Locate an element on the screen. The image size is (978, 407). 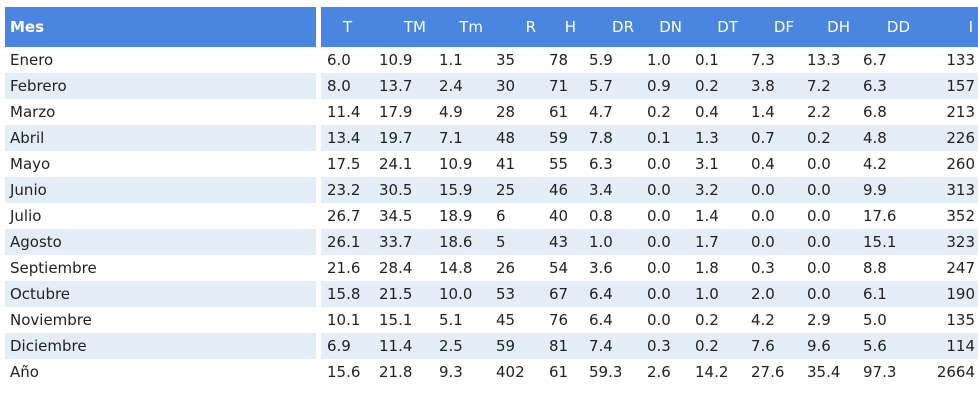
cell-h: 78 is located at coordinates (559, 60).